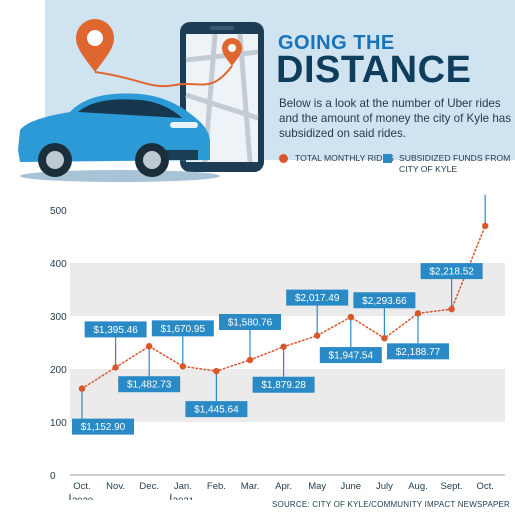  I want to click on y-tick-label: 400, so click(58, 264).